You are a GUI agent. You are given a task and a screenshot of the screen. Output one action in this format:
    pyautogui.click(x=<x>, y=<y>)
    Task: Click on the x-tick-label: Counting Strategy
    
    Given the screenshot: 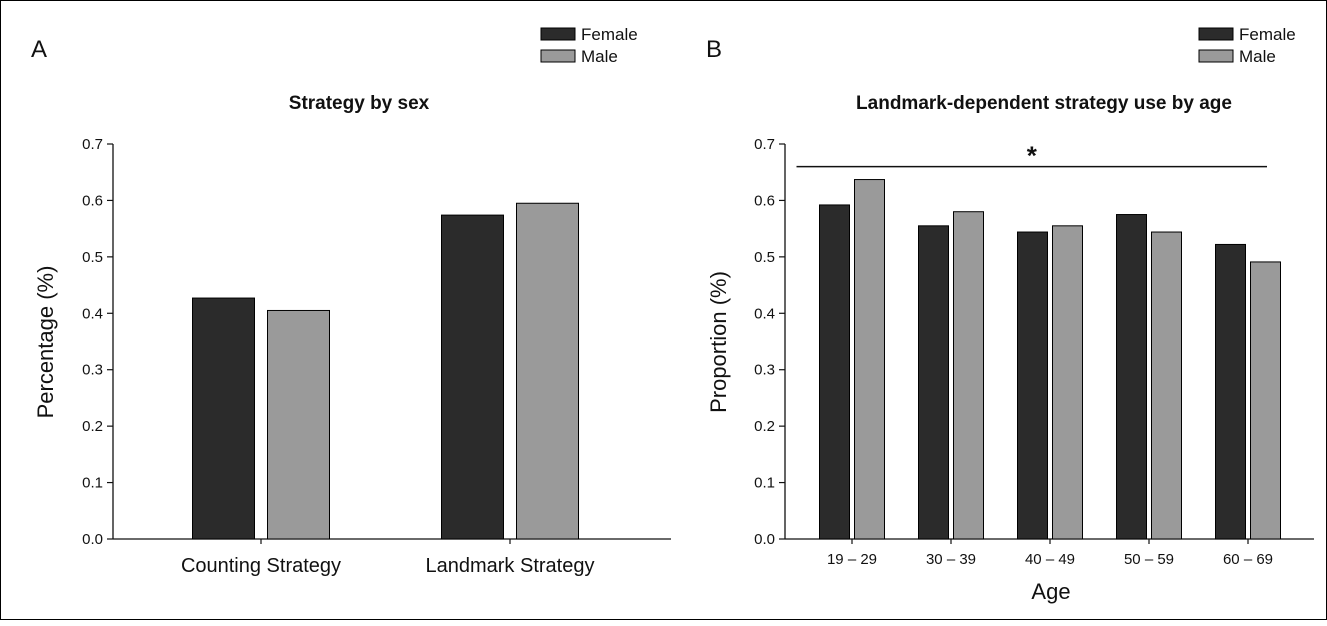 What is the action you would take?
    pyautogui.click(x=261, y=566)
    